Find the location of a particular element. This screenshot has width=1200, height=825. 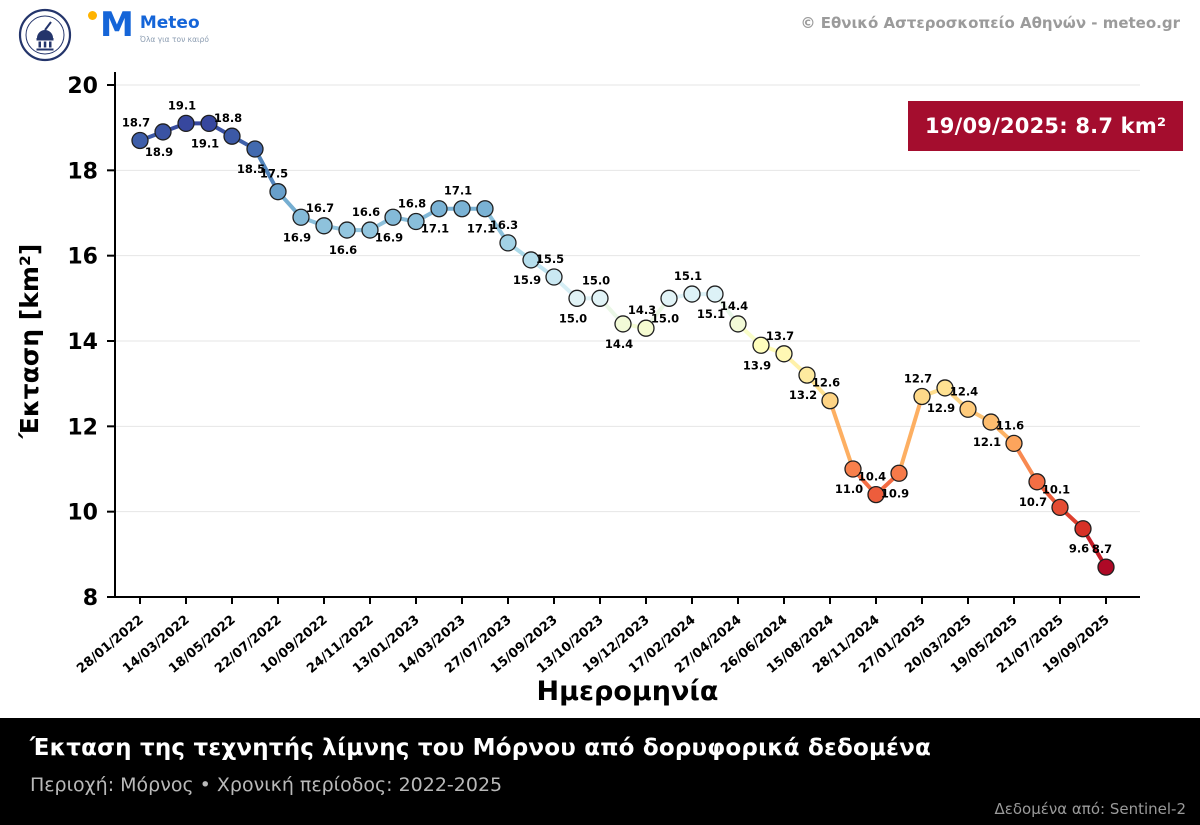

svg-text: 8.7 is located at coordinates (1102, 549).